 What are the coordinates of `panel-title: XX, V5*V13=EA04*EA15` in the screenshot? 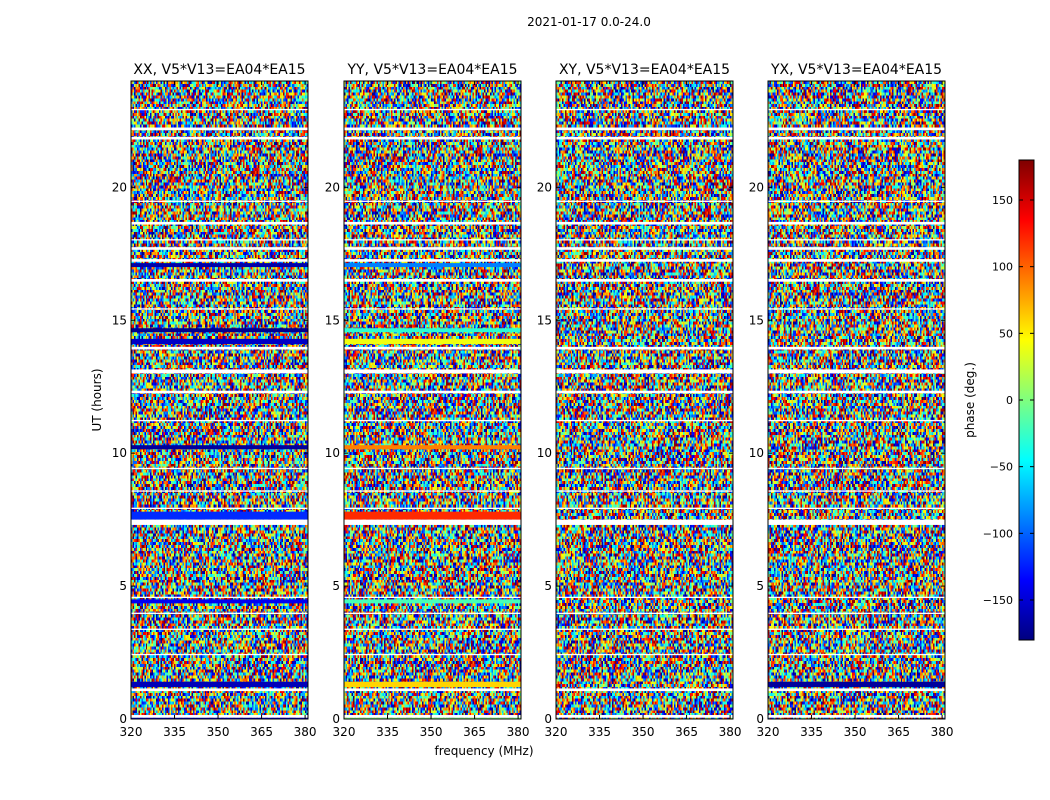 It's located at (219, 70).